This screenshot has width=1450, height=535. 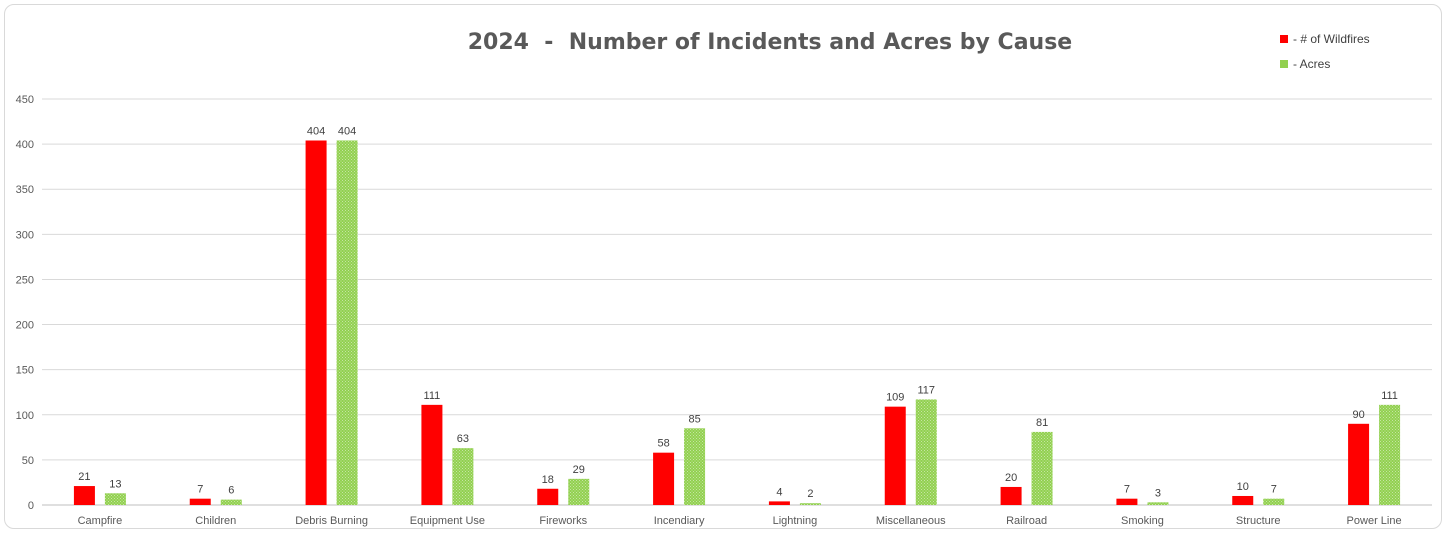 I want to click on x-tick-label: Debris Burning, so click(x=331, y=521).